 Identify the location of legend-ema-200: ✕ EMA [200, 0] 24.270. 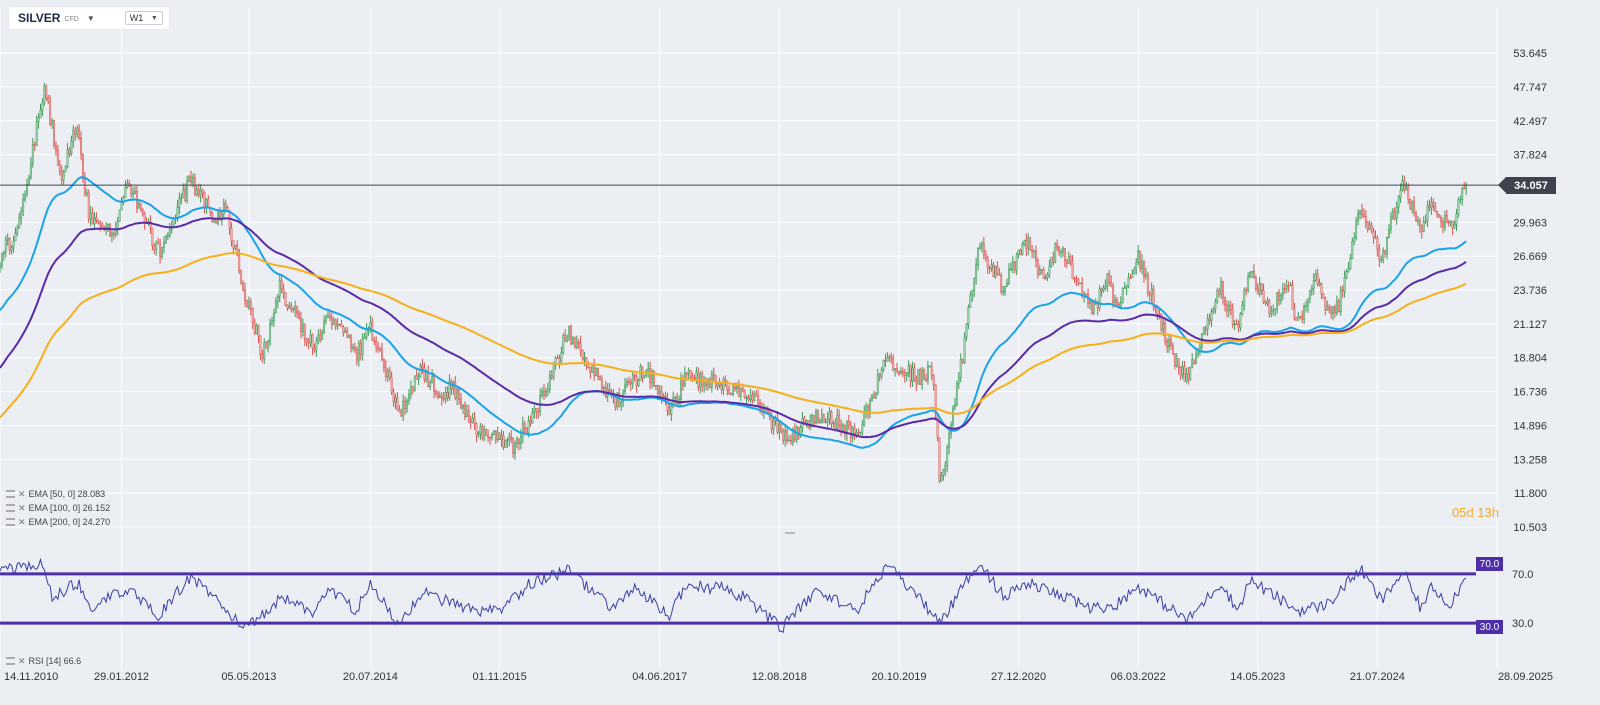
(59, 522).